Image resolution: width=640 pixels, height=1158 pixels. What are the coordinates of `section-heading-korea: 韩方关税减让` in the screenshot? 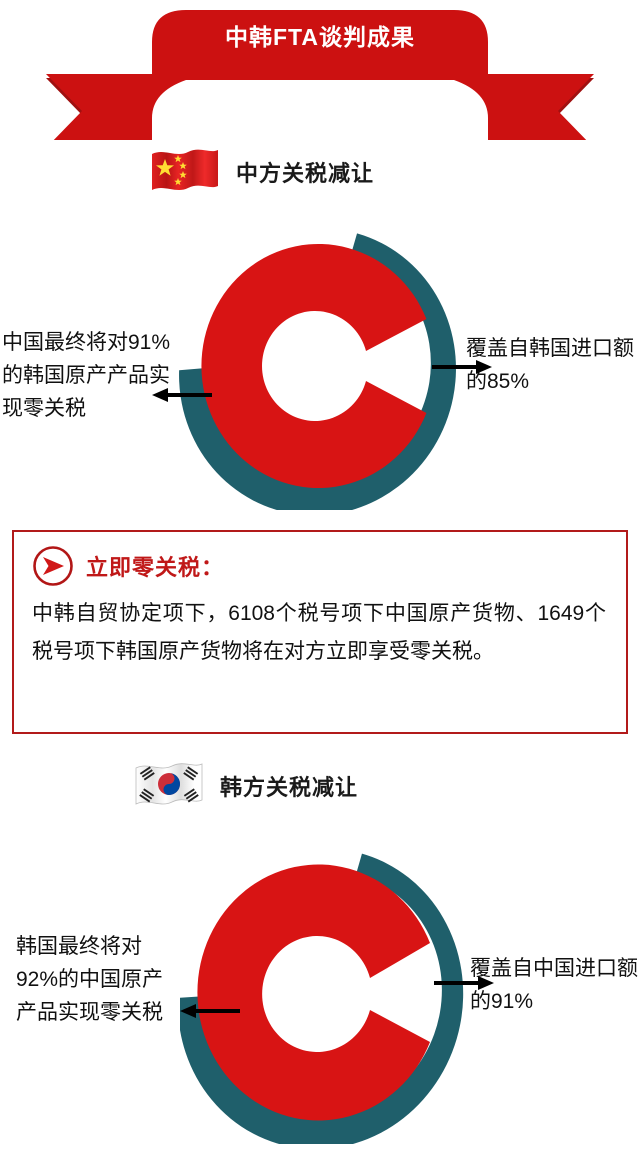 It's located at (289, 787).